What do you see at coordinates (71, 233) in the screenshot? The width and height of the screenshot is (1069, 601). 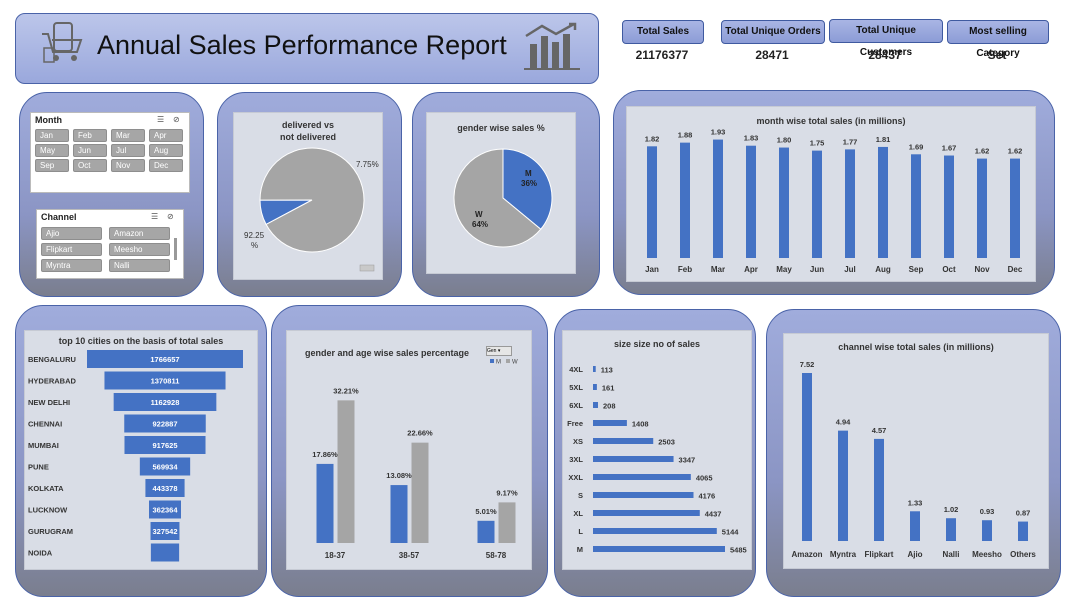 I see `channel-slicer-item-ajio: Ajio` at bounding box center [71, 233].